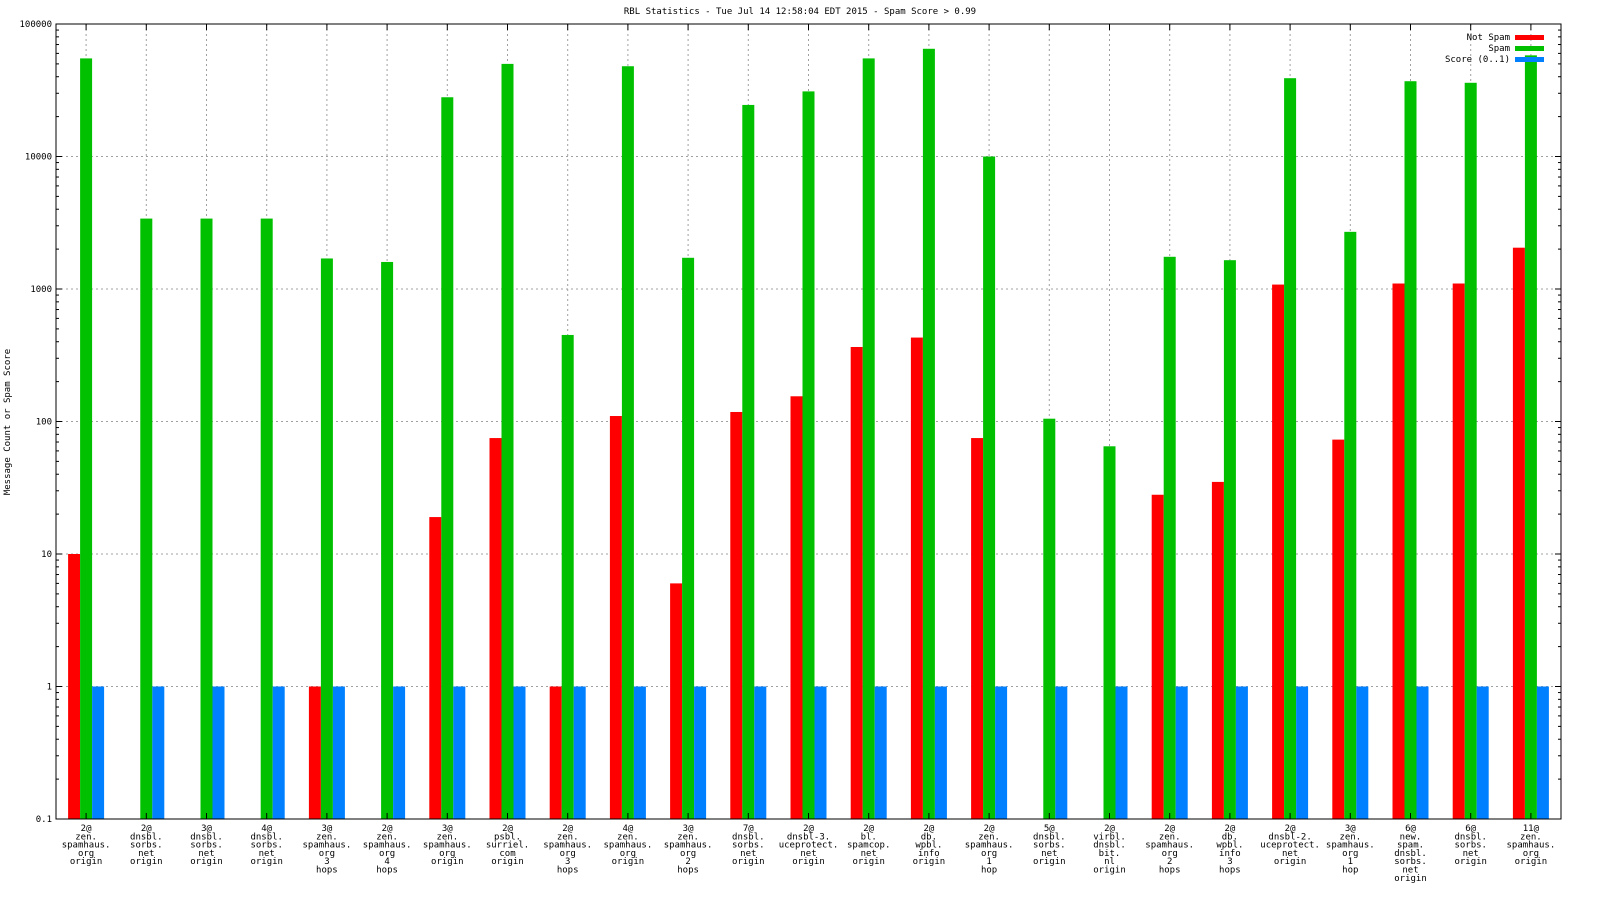 Image resolution: width=1600 pixels, height=904 pixels. I want to click on x-tick-label: 2@ bl. spamcop. net origin, so click(868, 845).